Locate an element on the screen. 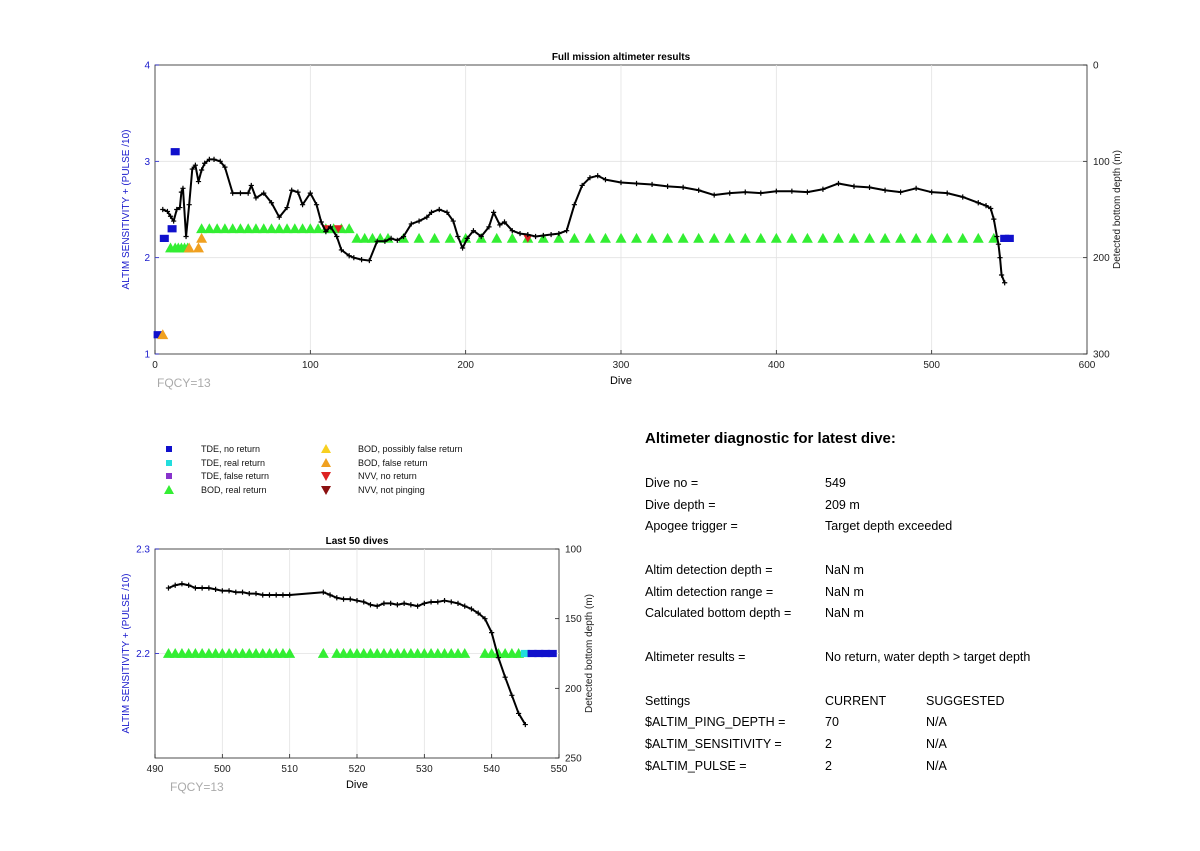  y-right-tick-label: 0 is located at coordinates (1096, 66).